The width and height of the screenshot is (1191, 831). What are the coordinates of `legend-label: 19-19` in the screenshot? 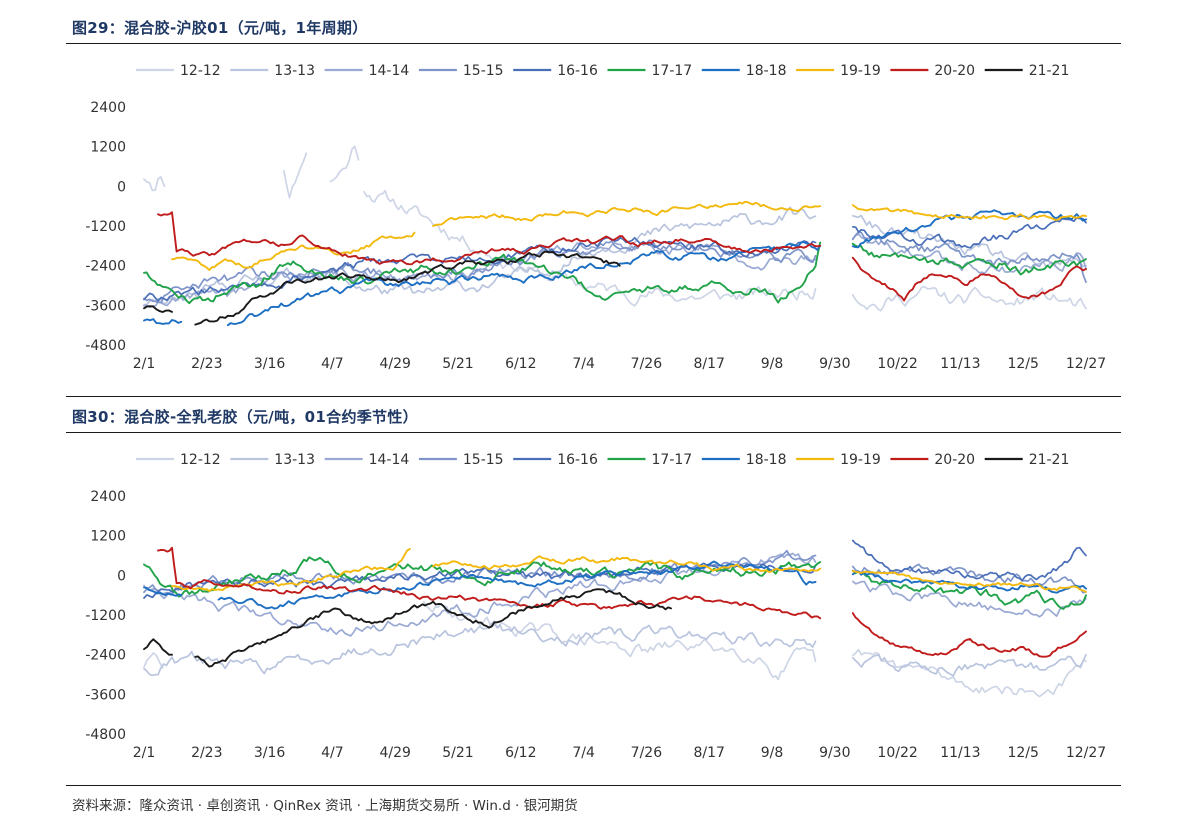 It's located at (860, 460).